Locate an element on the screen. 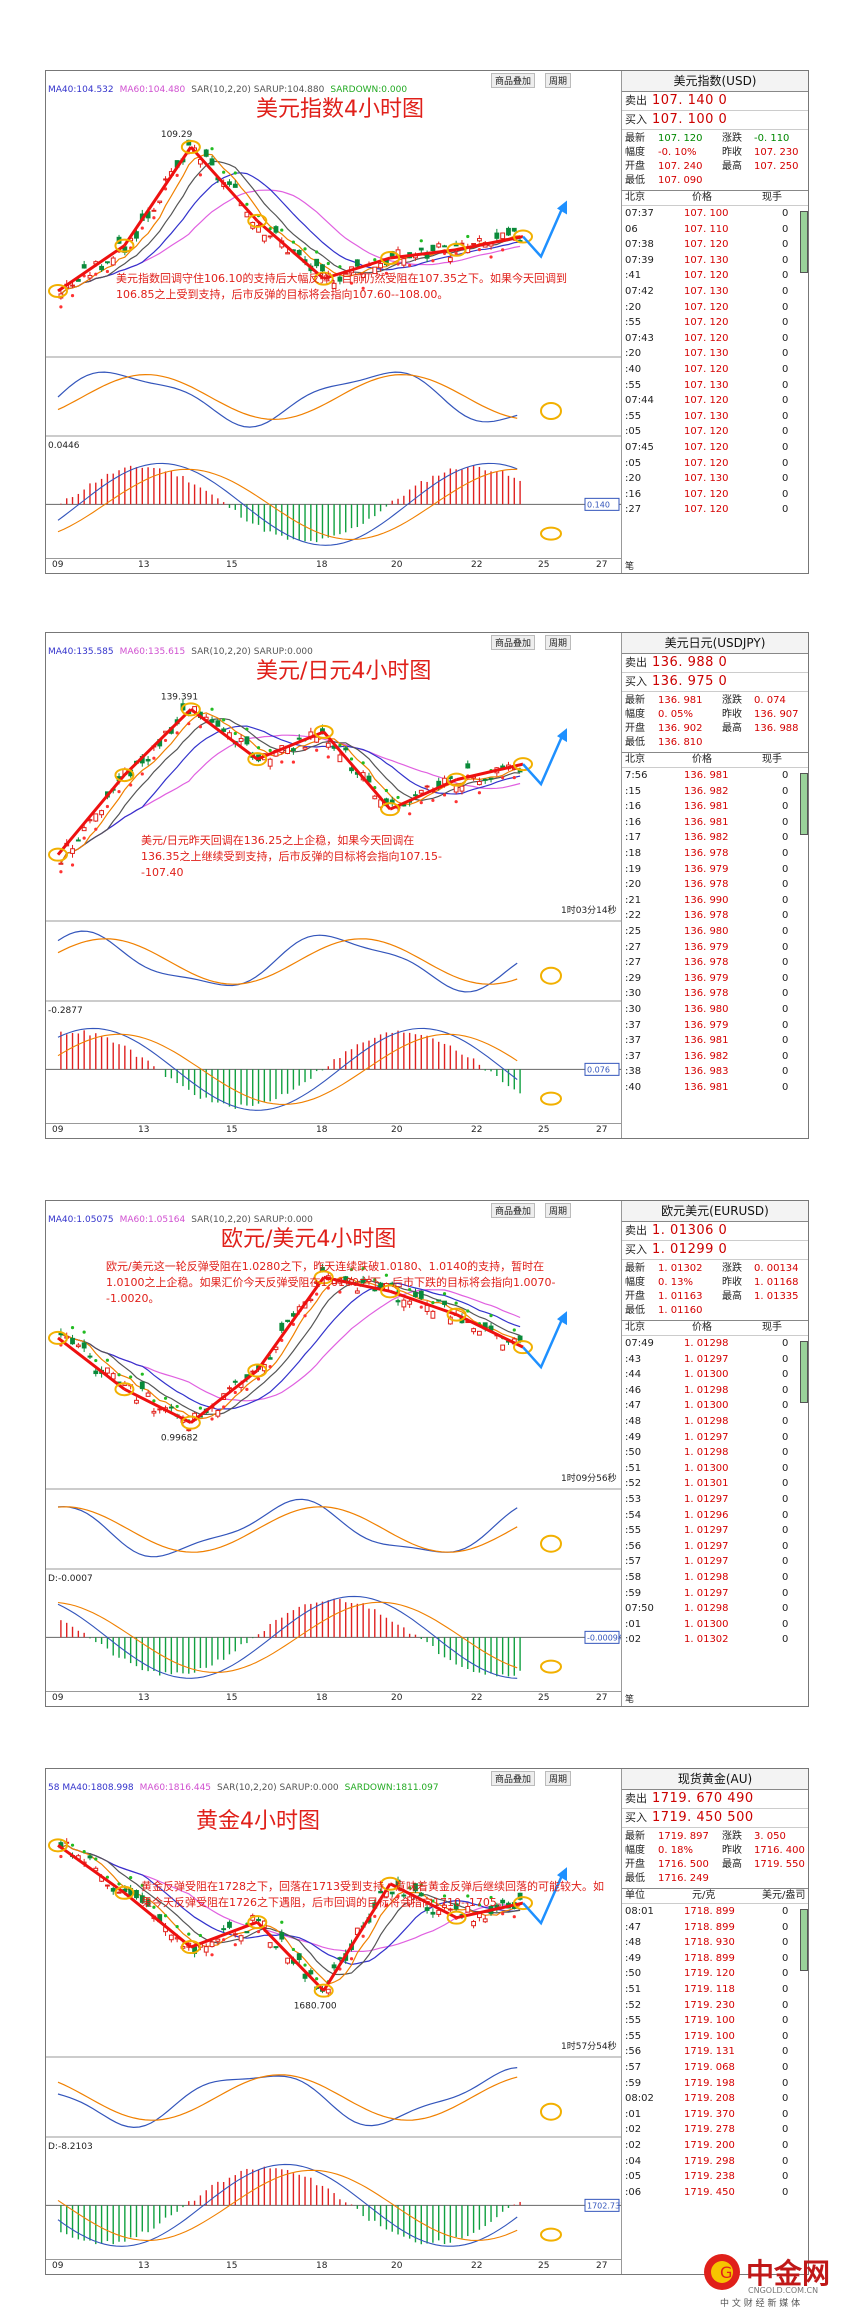 This screenshot has width=850, height=2312. stat-value: 0. 05% is located at coordinates (675, 714).